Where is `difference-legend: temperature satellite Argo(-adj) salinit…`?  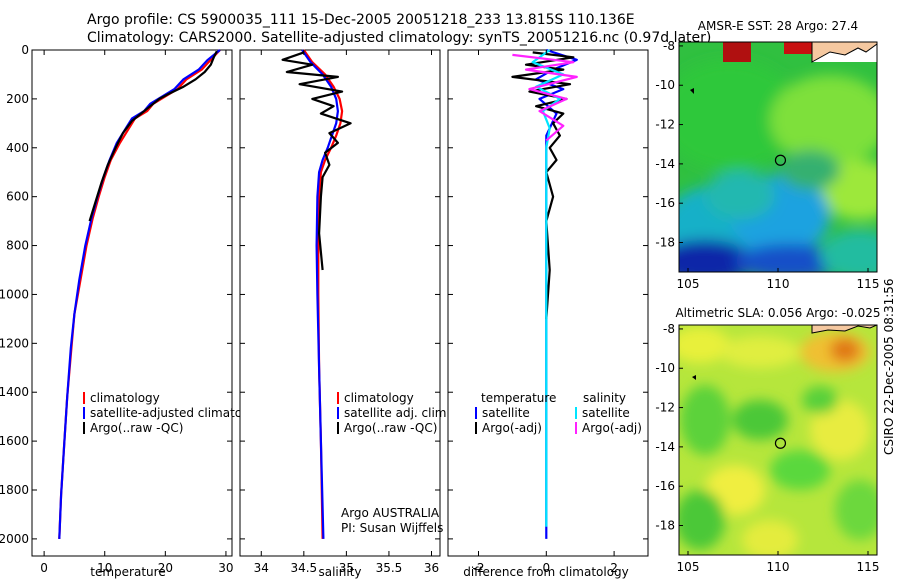 difference-legend: temperature satellite Argo(-adj) salinit… is located at coordinates (558, 413).